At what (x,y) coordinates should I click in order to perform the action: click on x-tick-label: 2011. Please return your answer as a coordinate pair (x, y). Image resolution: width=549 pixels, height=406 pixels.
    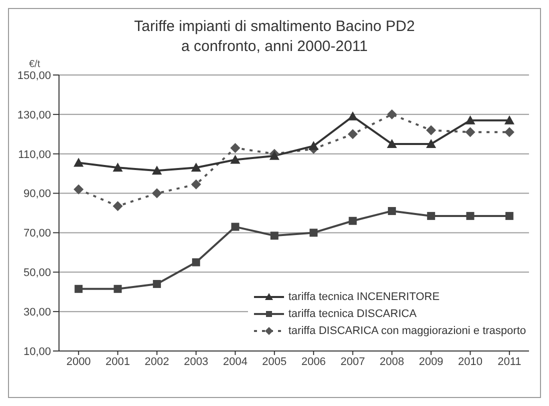
    Looking at the image, I should click on (510, 362).